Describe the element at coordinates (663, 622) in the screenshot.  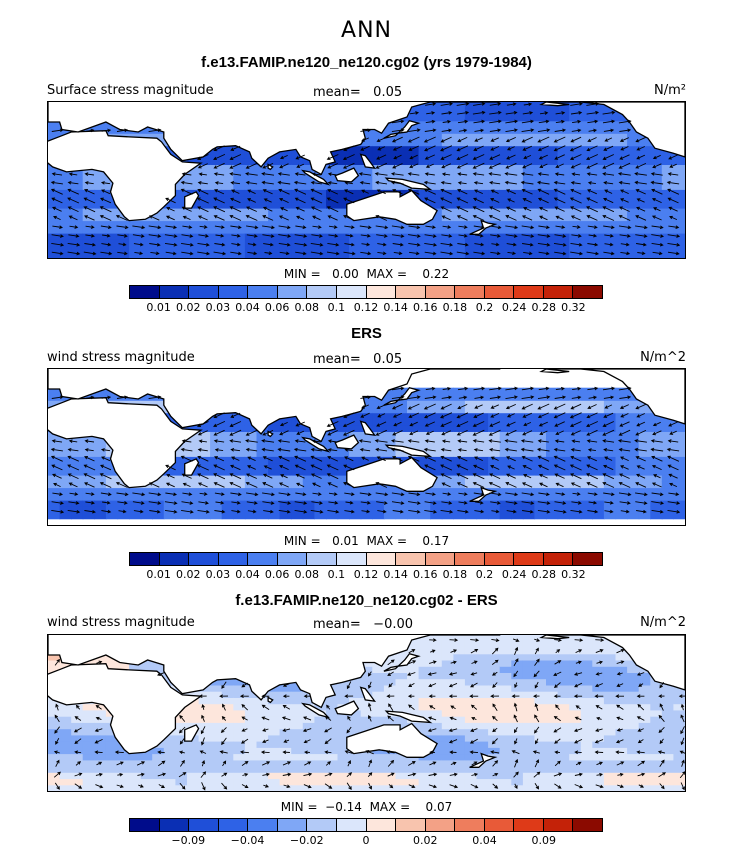
I see `panel3-units: N/m^2` at that location.